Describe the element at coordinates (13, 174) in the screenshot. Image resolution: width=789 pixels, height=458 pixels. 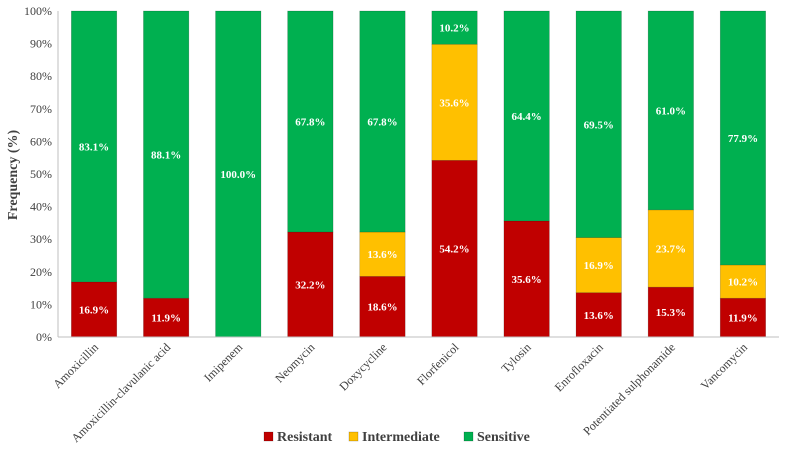
I see `y-axis-label: Frequency (%)` at that location.